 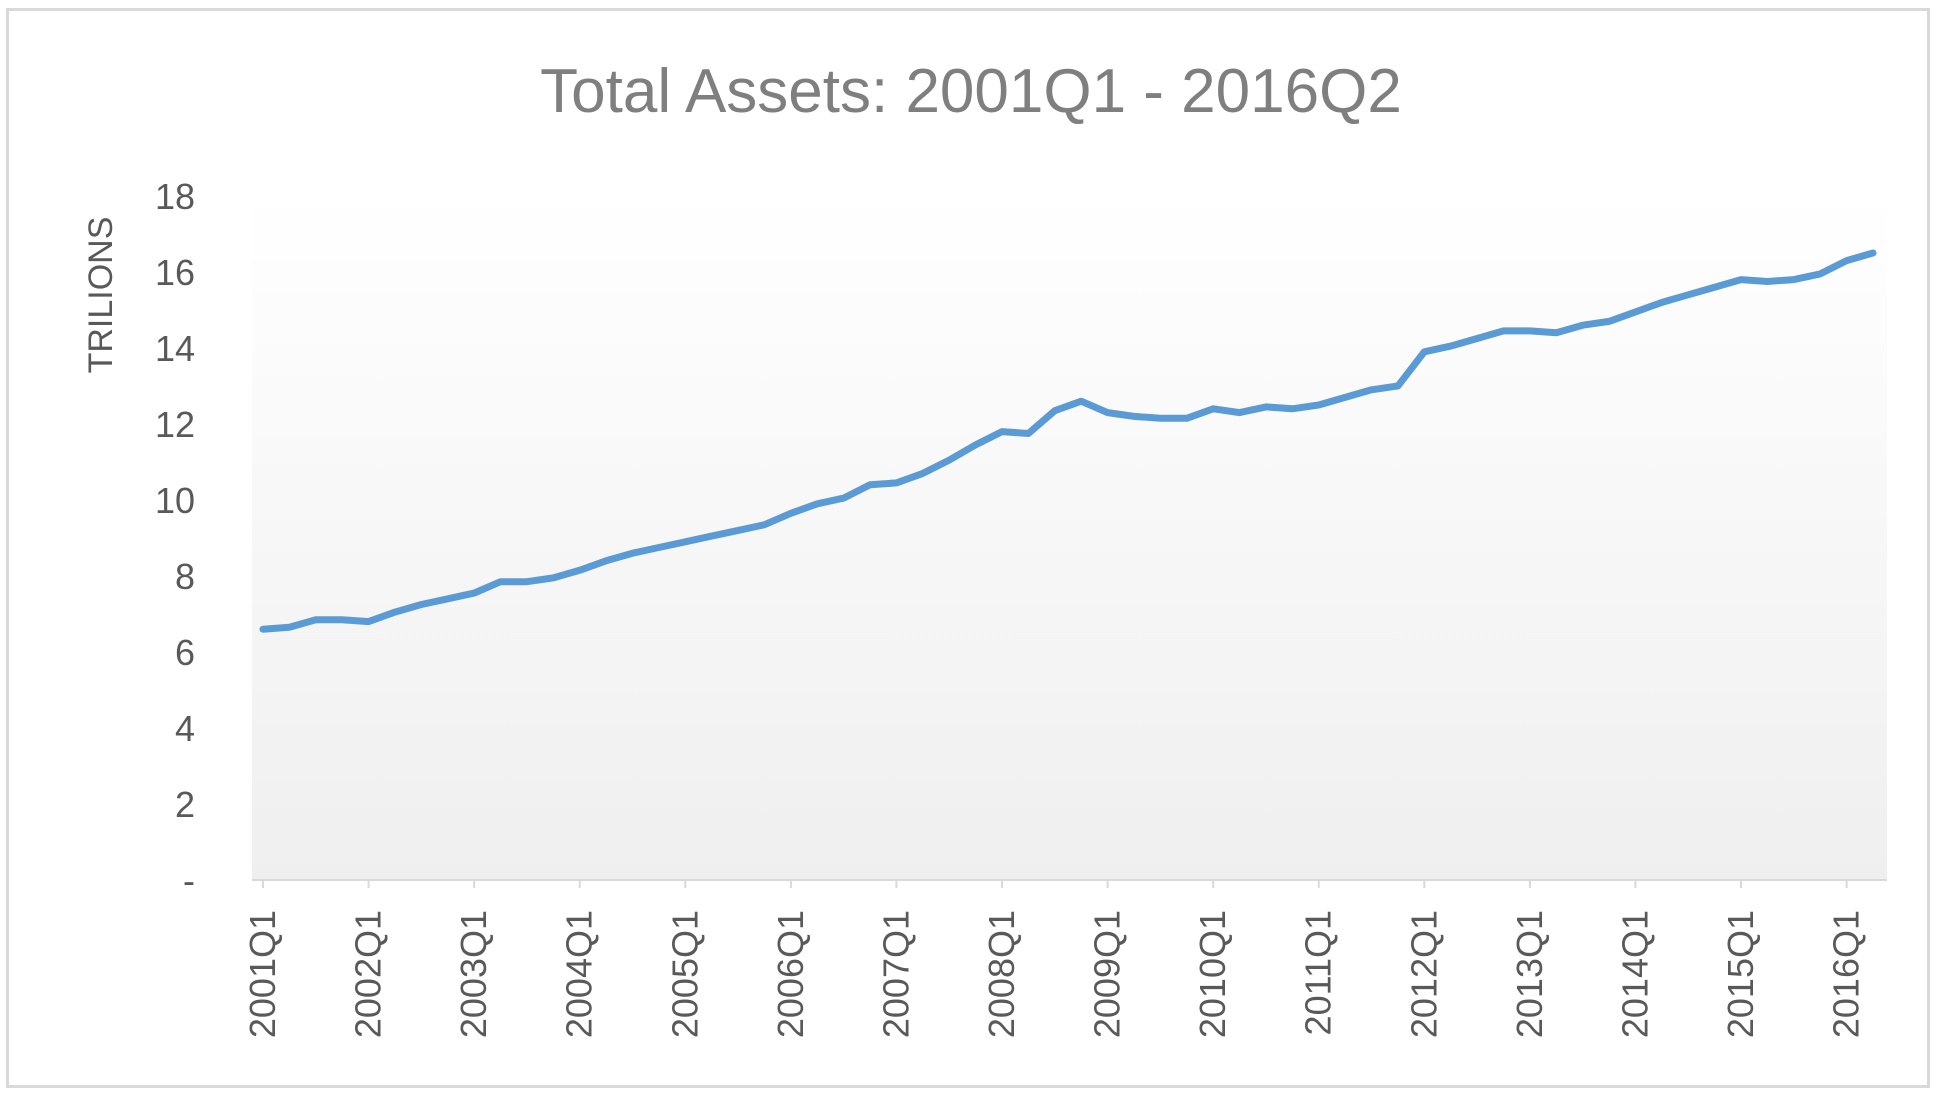 I want to click on x-tick-label: 2007Q1, so click(x=895, y=974).